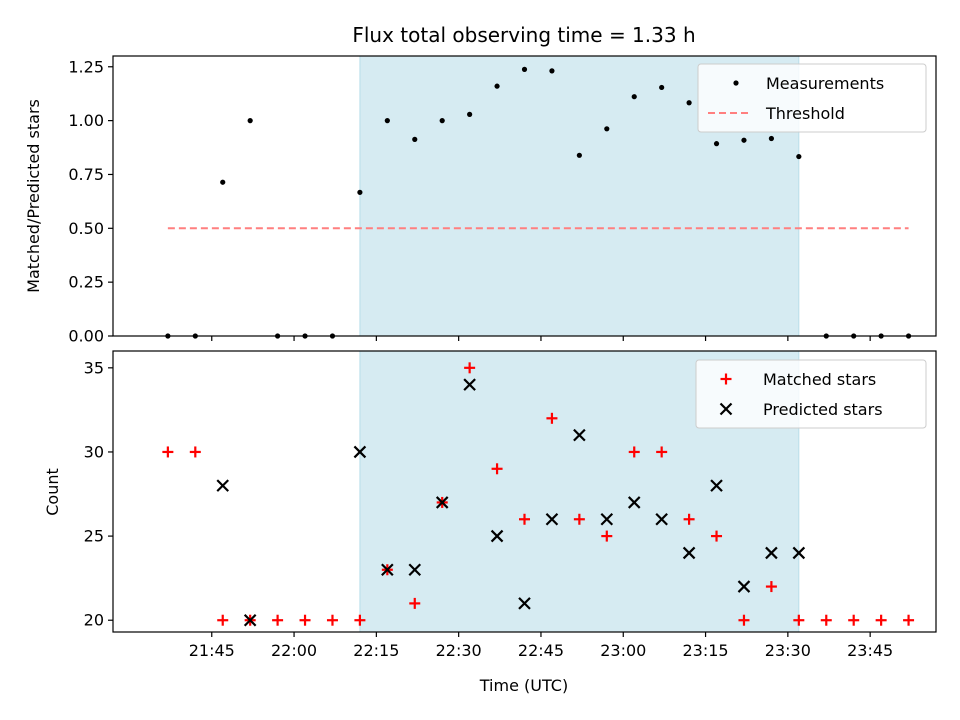 The image size is (960, 720). Describe the element at coordinates (94, 451) in the screenshot. I see `y-tick-label: 30` at that location.